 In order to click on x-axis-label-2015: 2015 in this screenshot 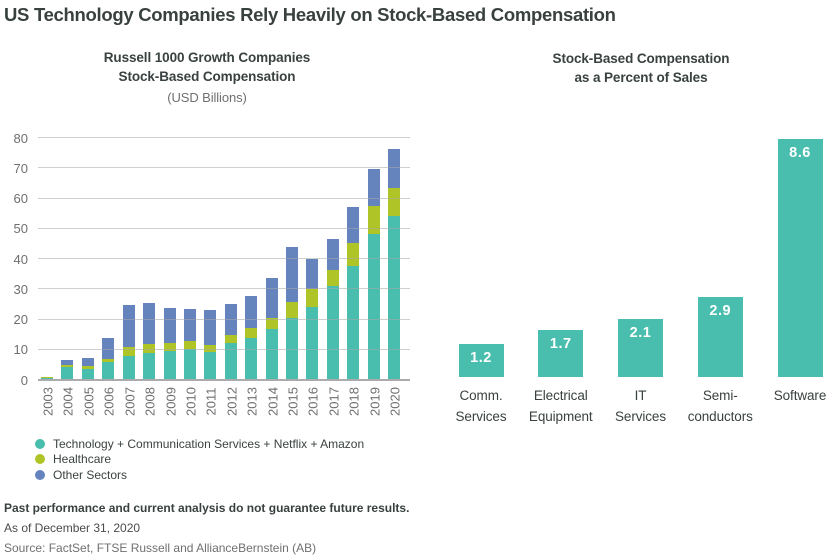, I will do `click(293, 401)`.